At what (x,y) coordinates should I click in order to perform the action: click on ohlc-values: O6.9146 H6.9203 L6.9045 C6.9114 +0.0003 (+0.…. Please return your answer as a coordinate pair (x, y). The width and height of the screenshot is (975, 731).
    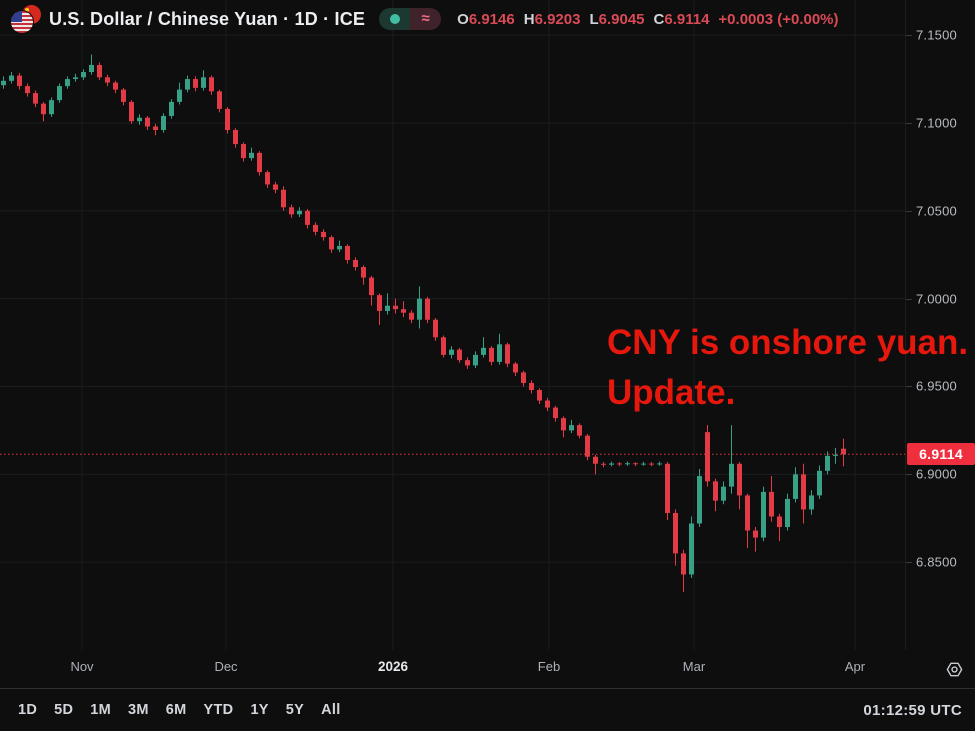
    Looking at the image, I should click on (647, 19).